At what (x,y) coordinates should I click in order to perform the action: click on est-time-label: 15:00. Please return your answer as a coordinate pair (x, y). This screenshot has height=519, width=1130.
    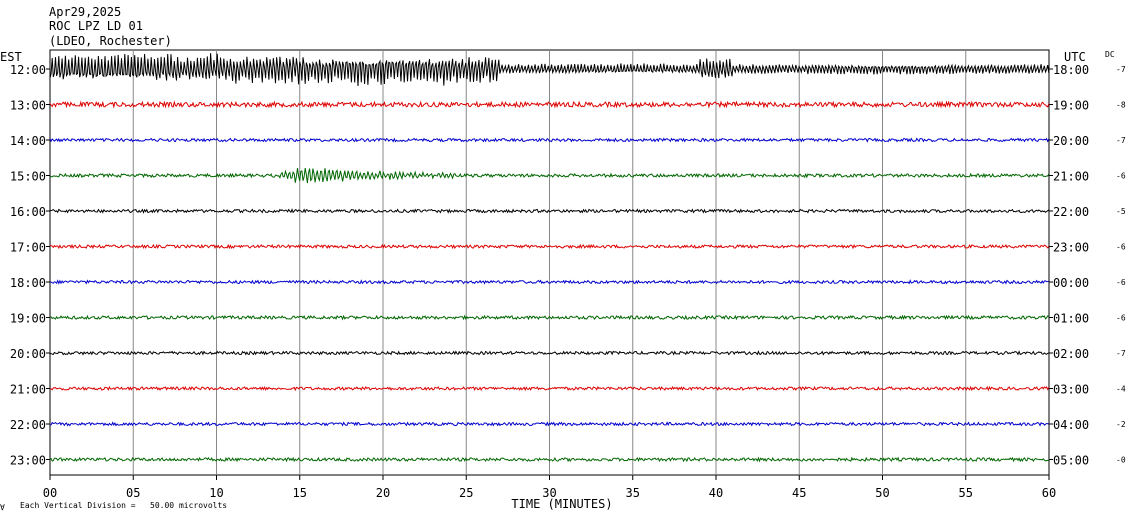
    Looking at the image, I should click on (28, 177).